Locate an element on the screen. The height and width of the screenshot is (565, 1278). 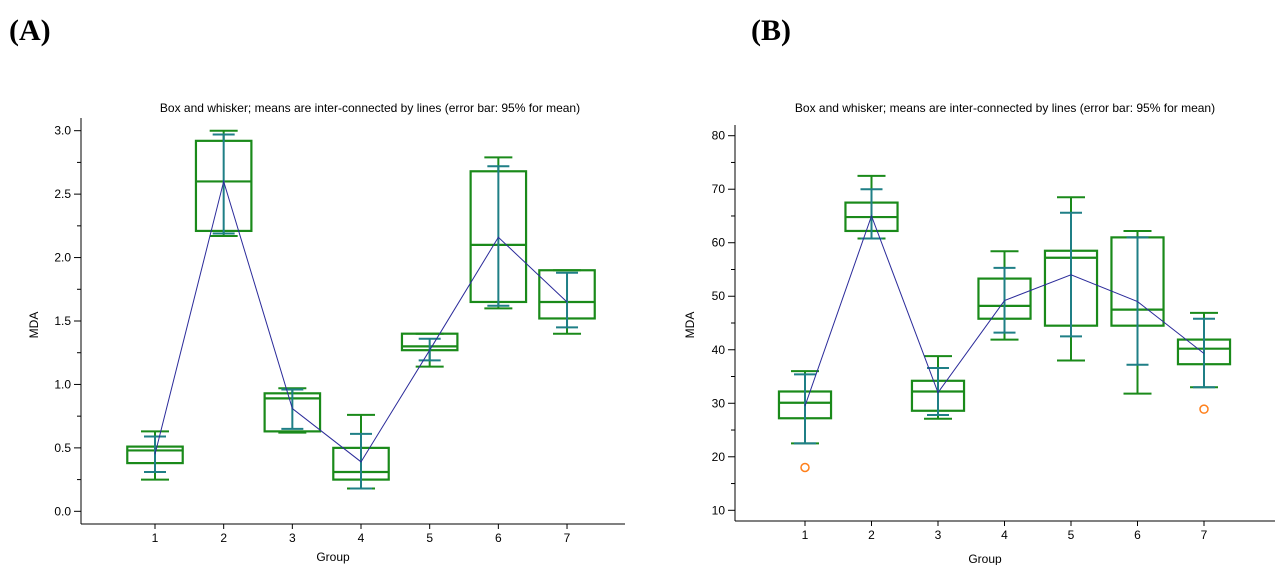
y-tick-label: 0.5 is located at coordinates (62, 448).